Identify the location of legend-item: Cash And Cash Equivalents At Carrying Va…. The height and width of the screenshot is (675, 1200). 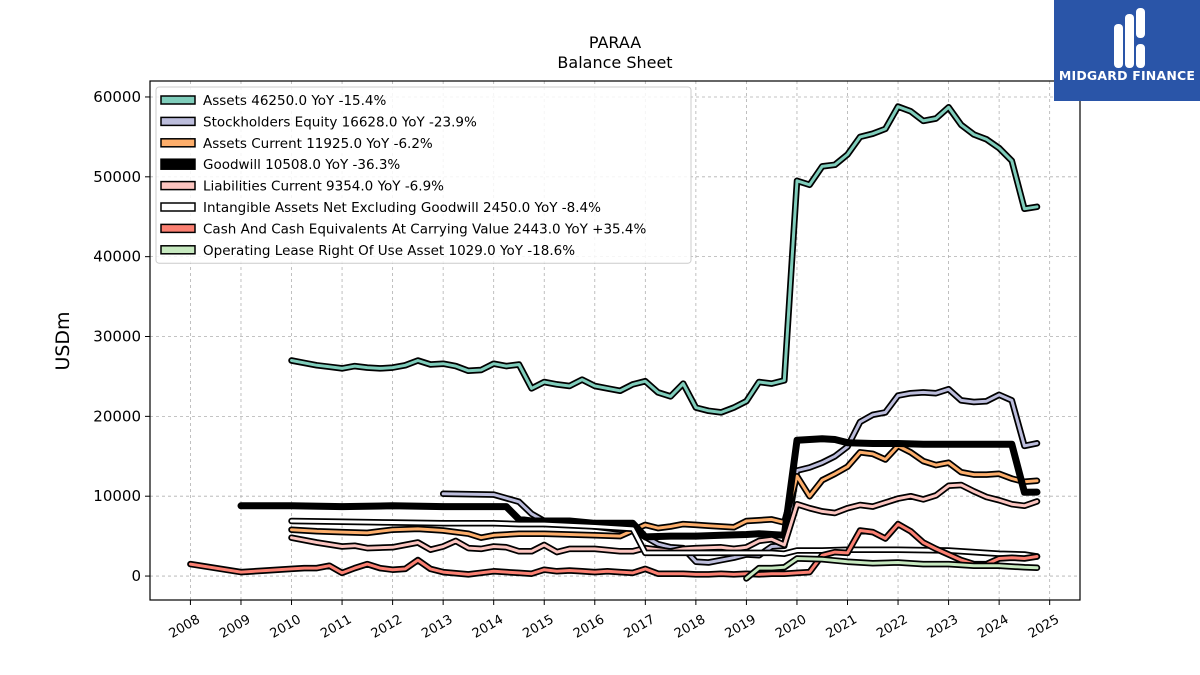
(403, 229).